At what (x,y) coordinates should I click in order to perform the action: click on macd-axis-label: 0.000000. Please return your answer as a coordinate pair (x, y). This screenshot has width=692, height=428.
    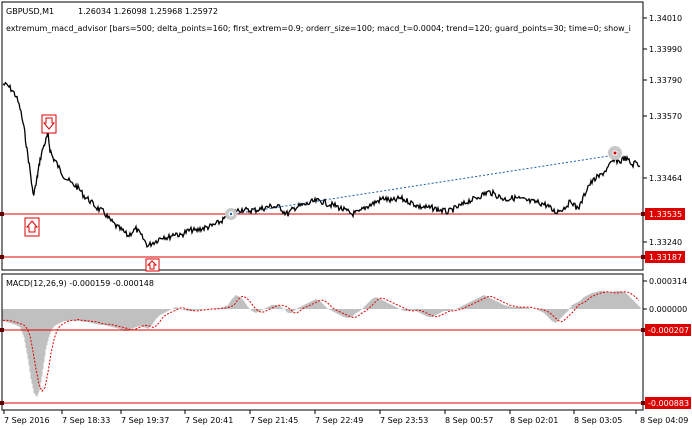
    Looking at the image, I should click on (668, 309).